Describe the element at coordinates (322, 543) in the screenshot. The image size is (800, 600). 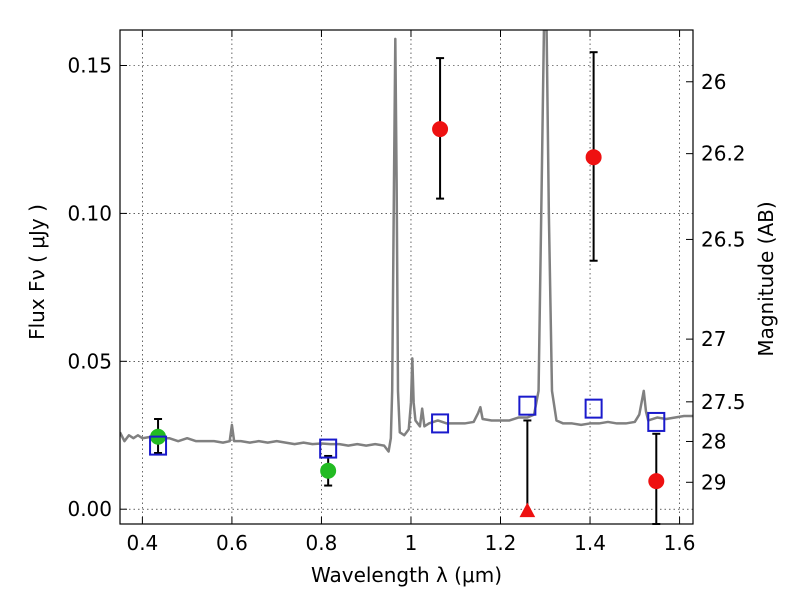
I see `x-tick-label: 0.8` at that location.